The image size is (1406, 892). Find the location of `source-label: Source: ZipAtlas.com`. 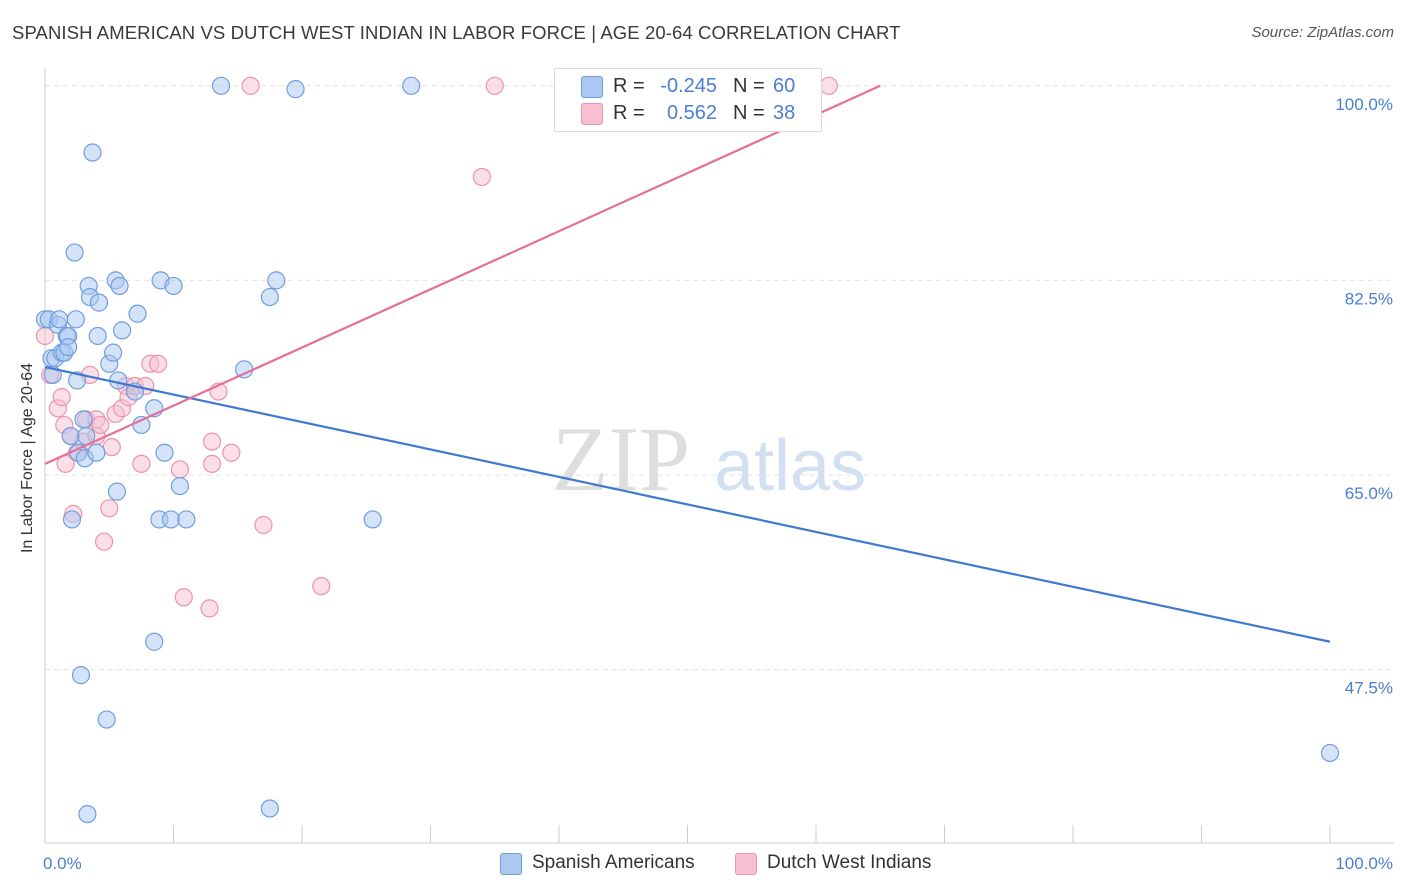

source-label: Source: ZipAtlas.com is located at coordinates (1322, 32).